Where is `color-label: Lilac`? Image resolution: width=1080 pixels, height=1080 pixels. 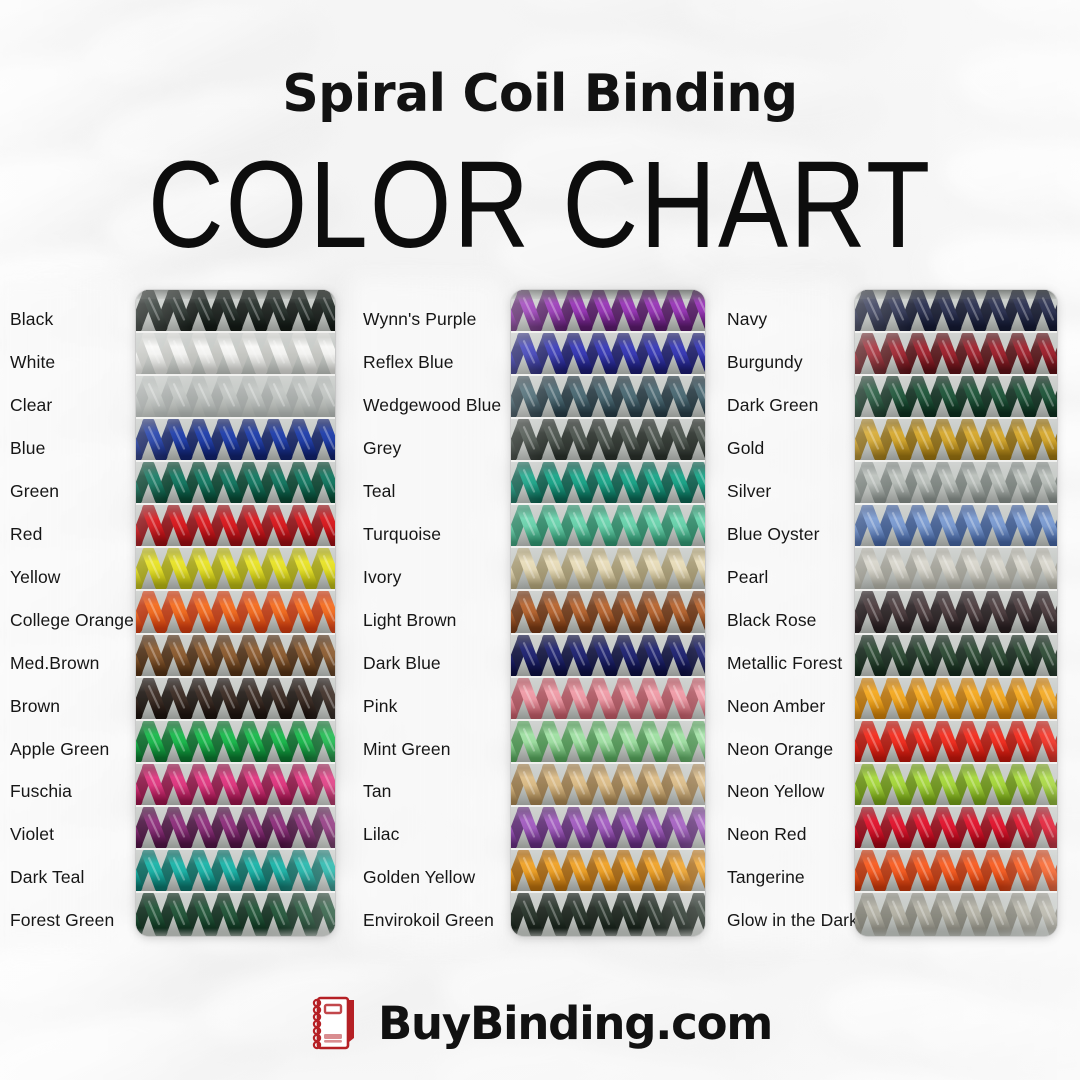
color-label: Lilac is located at coordinates (381, 834).